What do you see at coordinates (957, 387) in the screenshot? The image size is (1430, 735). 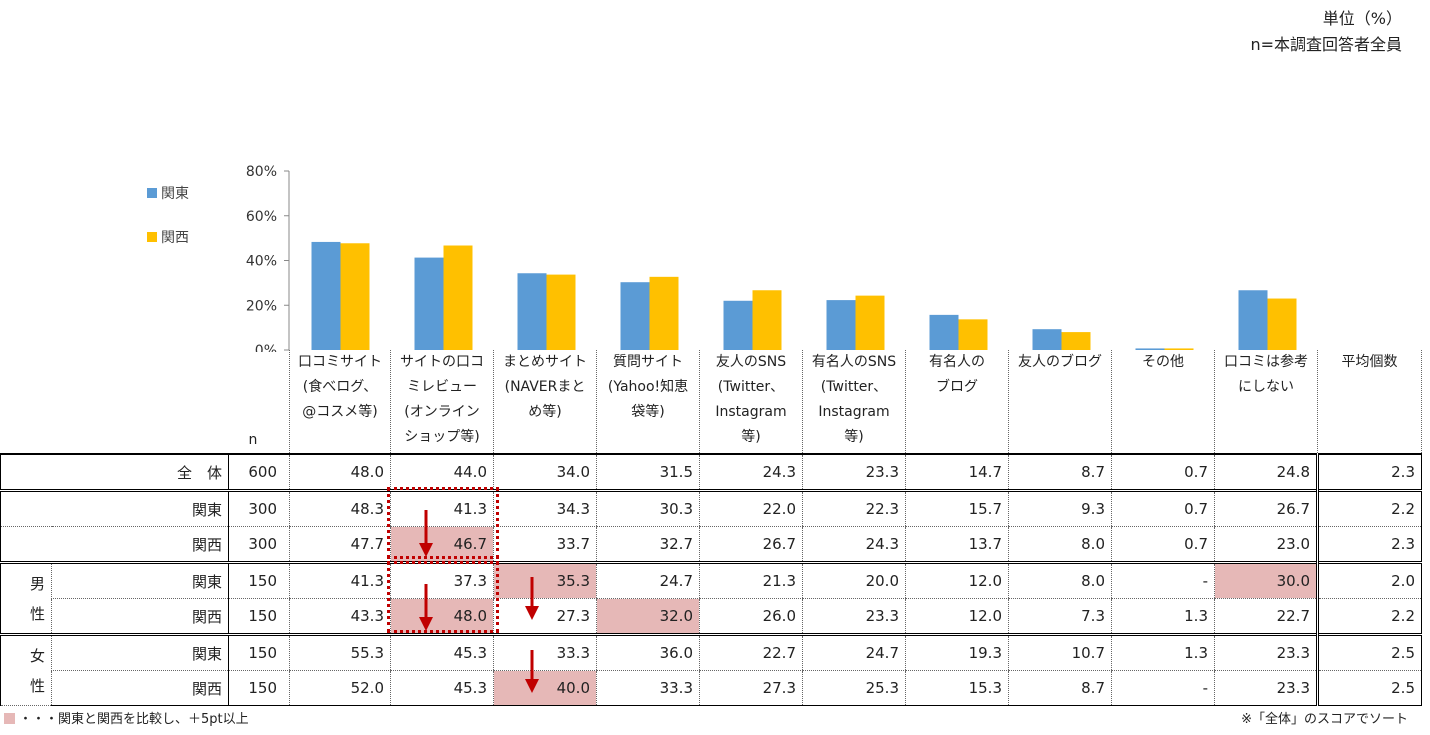 I see `column-header-line: ブログ` at bounding box center [957, 387].